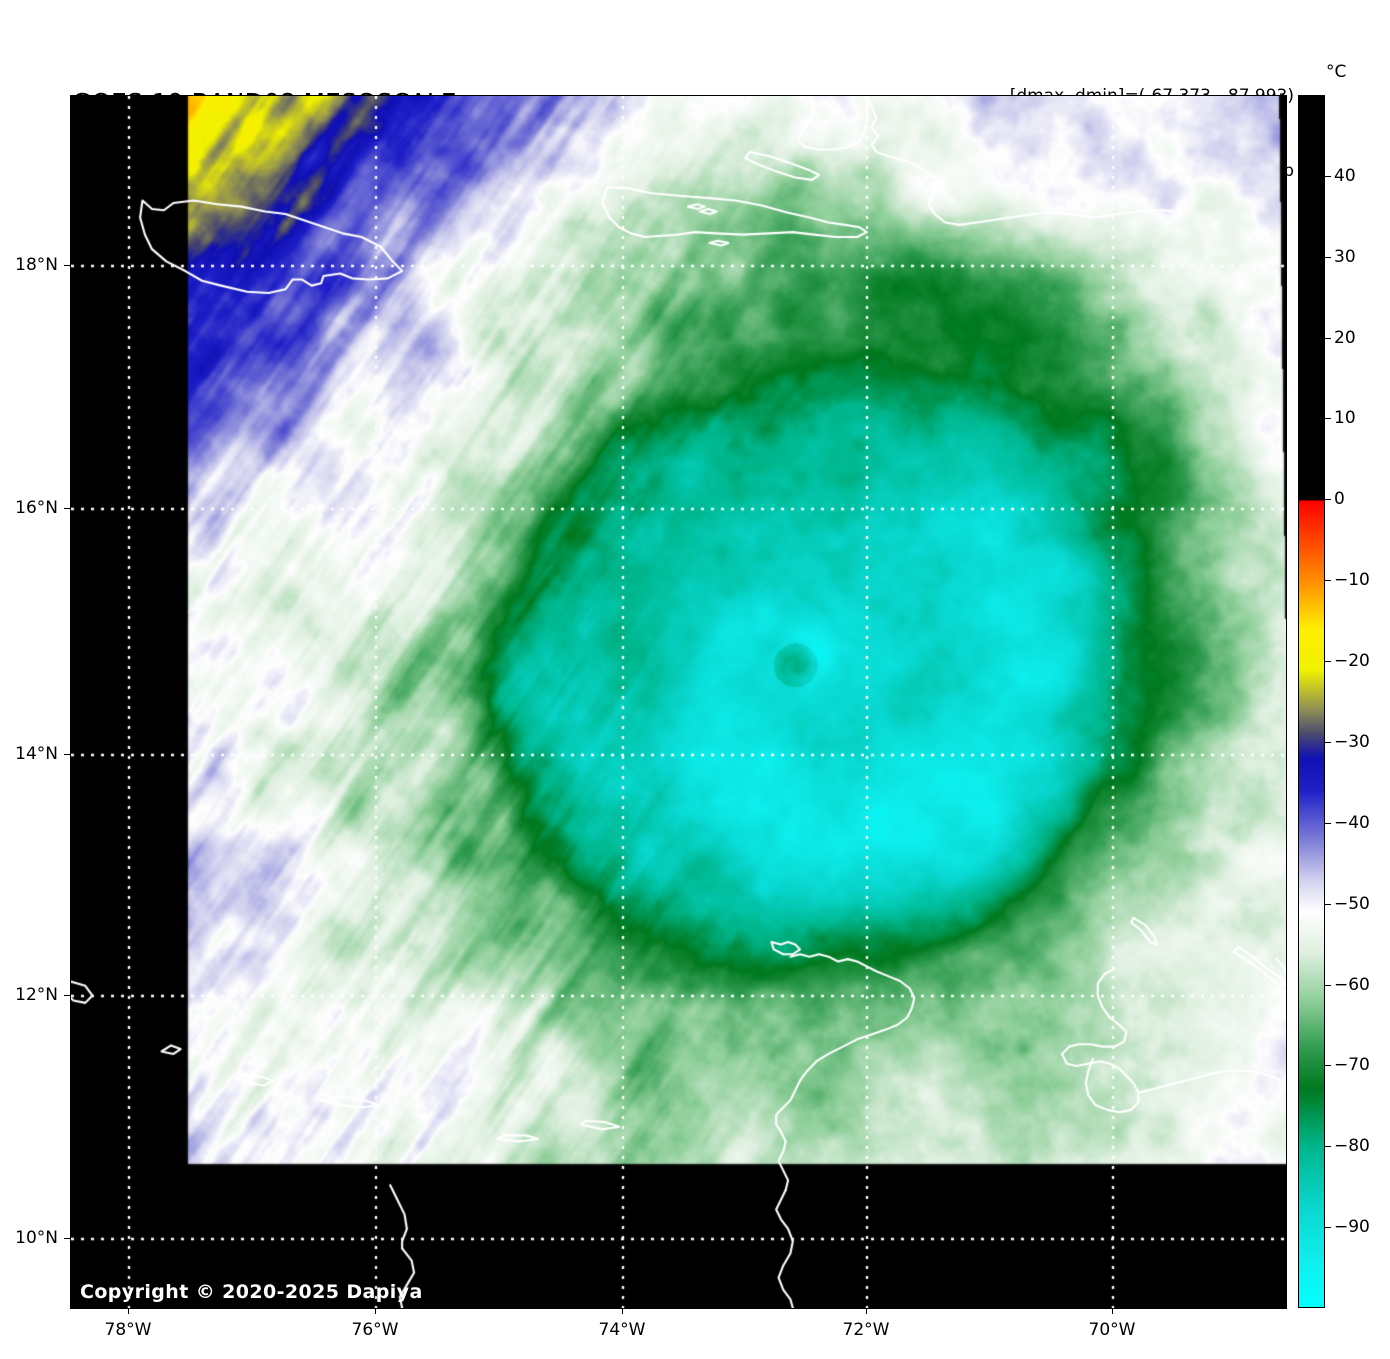  I want to click on colorbar-tick-label: −60, so click(1352, 984).